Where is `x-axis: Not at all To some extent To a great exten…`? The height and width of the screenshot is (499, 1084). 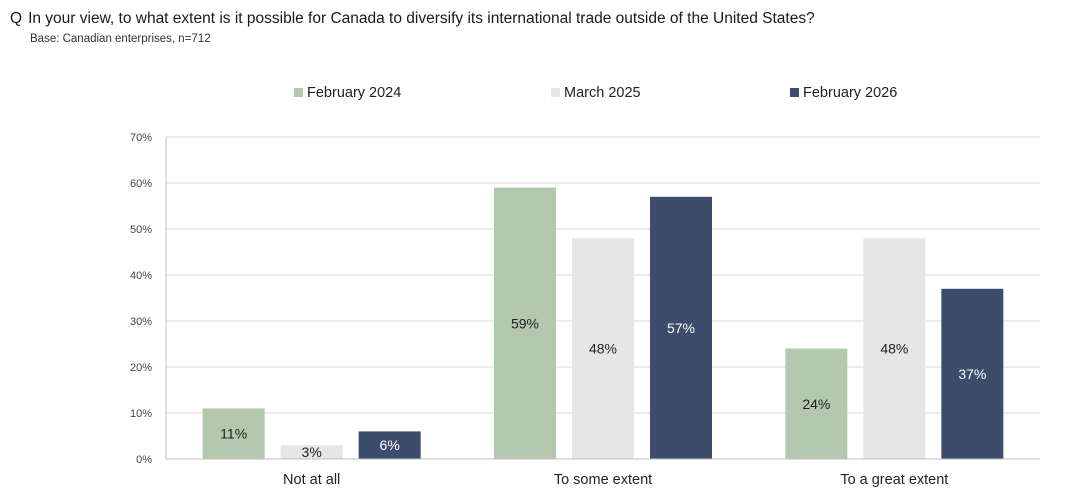 x-axis: Not at all To some extent To a great exten… is located at coordinates (603, 473).